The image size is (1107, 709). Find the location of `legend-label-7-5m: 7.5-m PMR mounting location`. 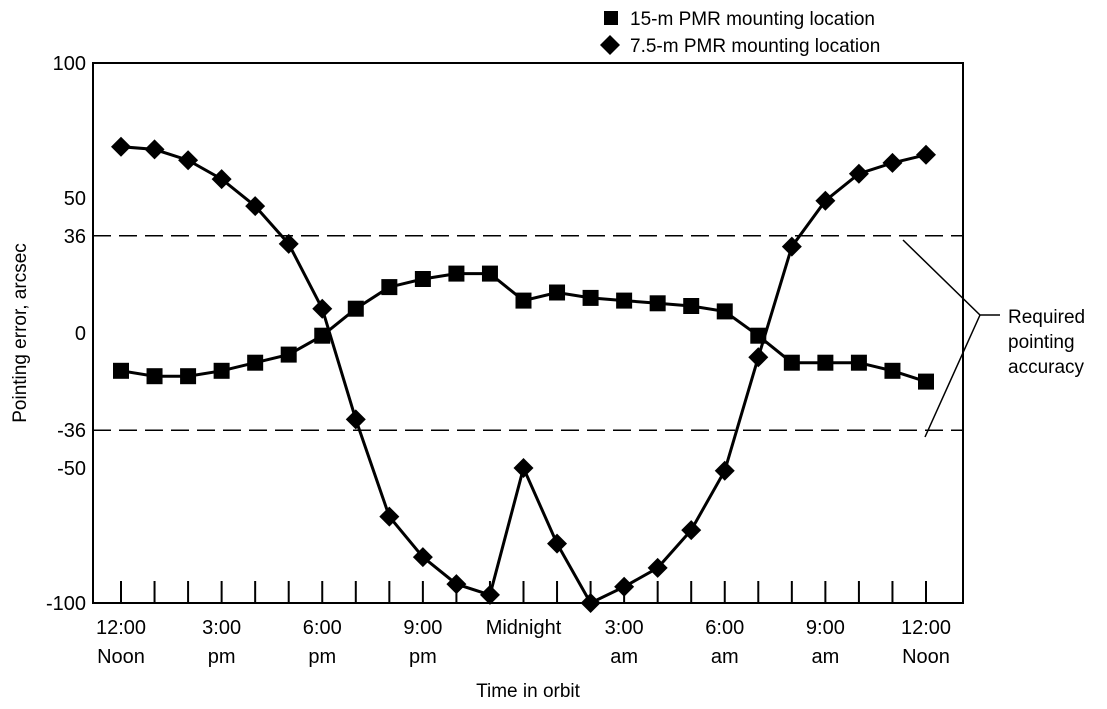

legend-label-7-5m: 7.5-m PMR mounting location is located at coordinates (755, 46).